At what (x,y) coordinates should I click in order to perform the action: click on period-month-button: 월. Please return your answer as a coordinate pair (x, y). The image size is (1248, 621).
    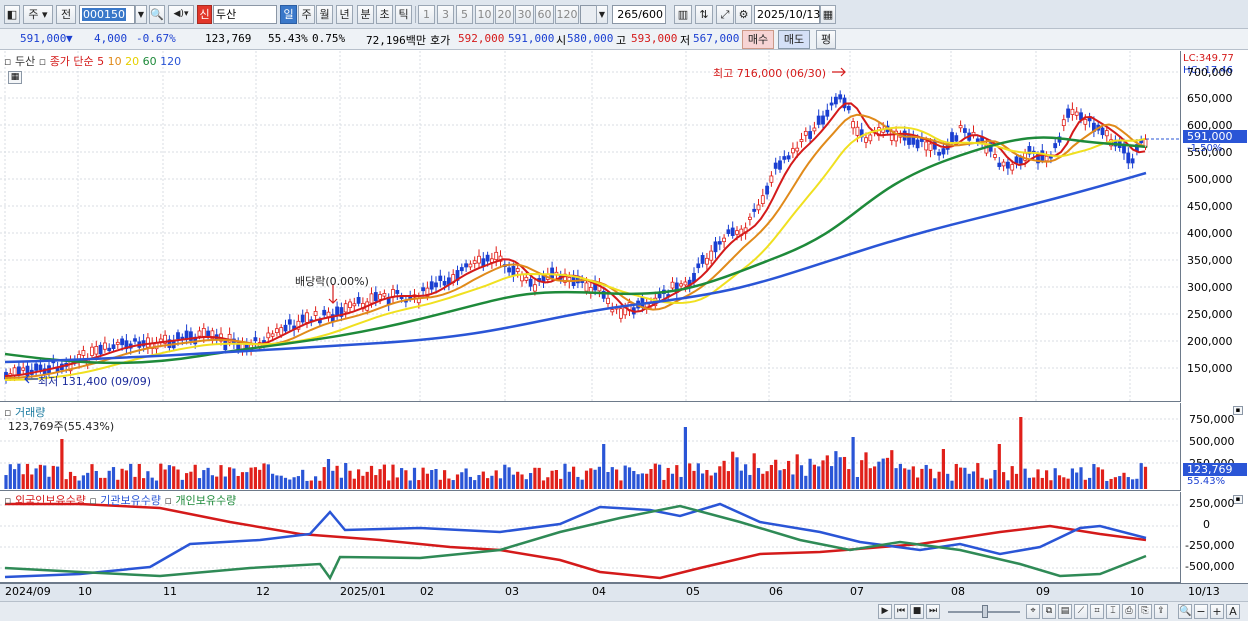
    Looking at the image, I should click on (324, 14).